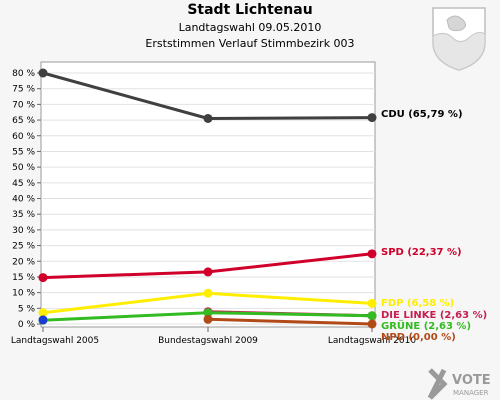 The image size is (500, 400). Describe the element at coordinates (23, 74) in the screenshot. I see `y-tick-label: 80 %` at that location.